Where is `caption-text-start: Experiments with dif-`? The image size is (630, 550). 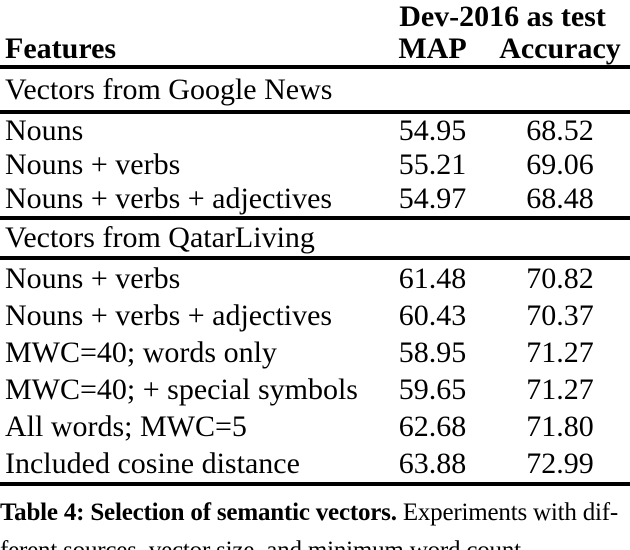
caption-text-start: Experiments with dif- is located at coordinates (507, 512).